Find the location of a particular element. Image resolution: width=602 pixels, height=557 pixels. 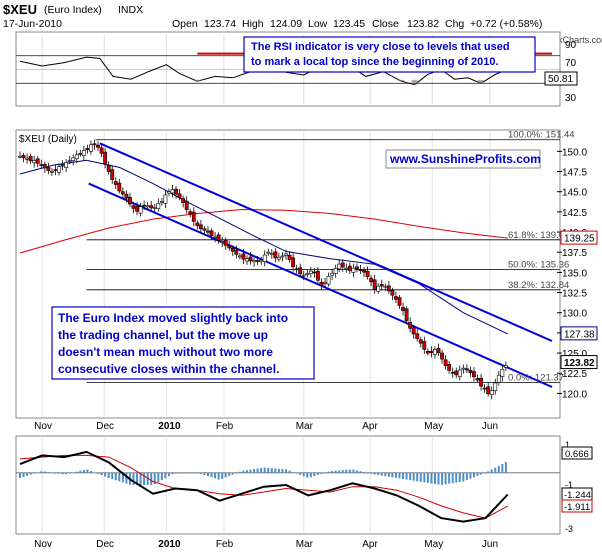

macd-x-label-feb: Feb is located at coordinates (225, 544).